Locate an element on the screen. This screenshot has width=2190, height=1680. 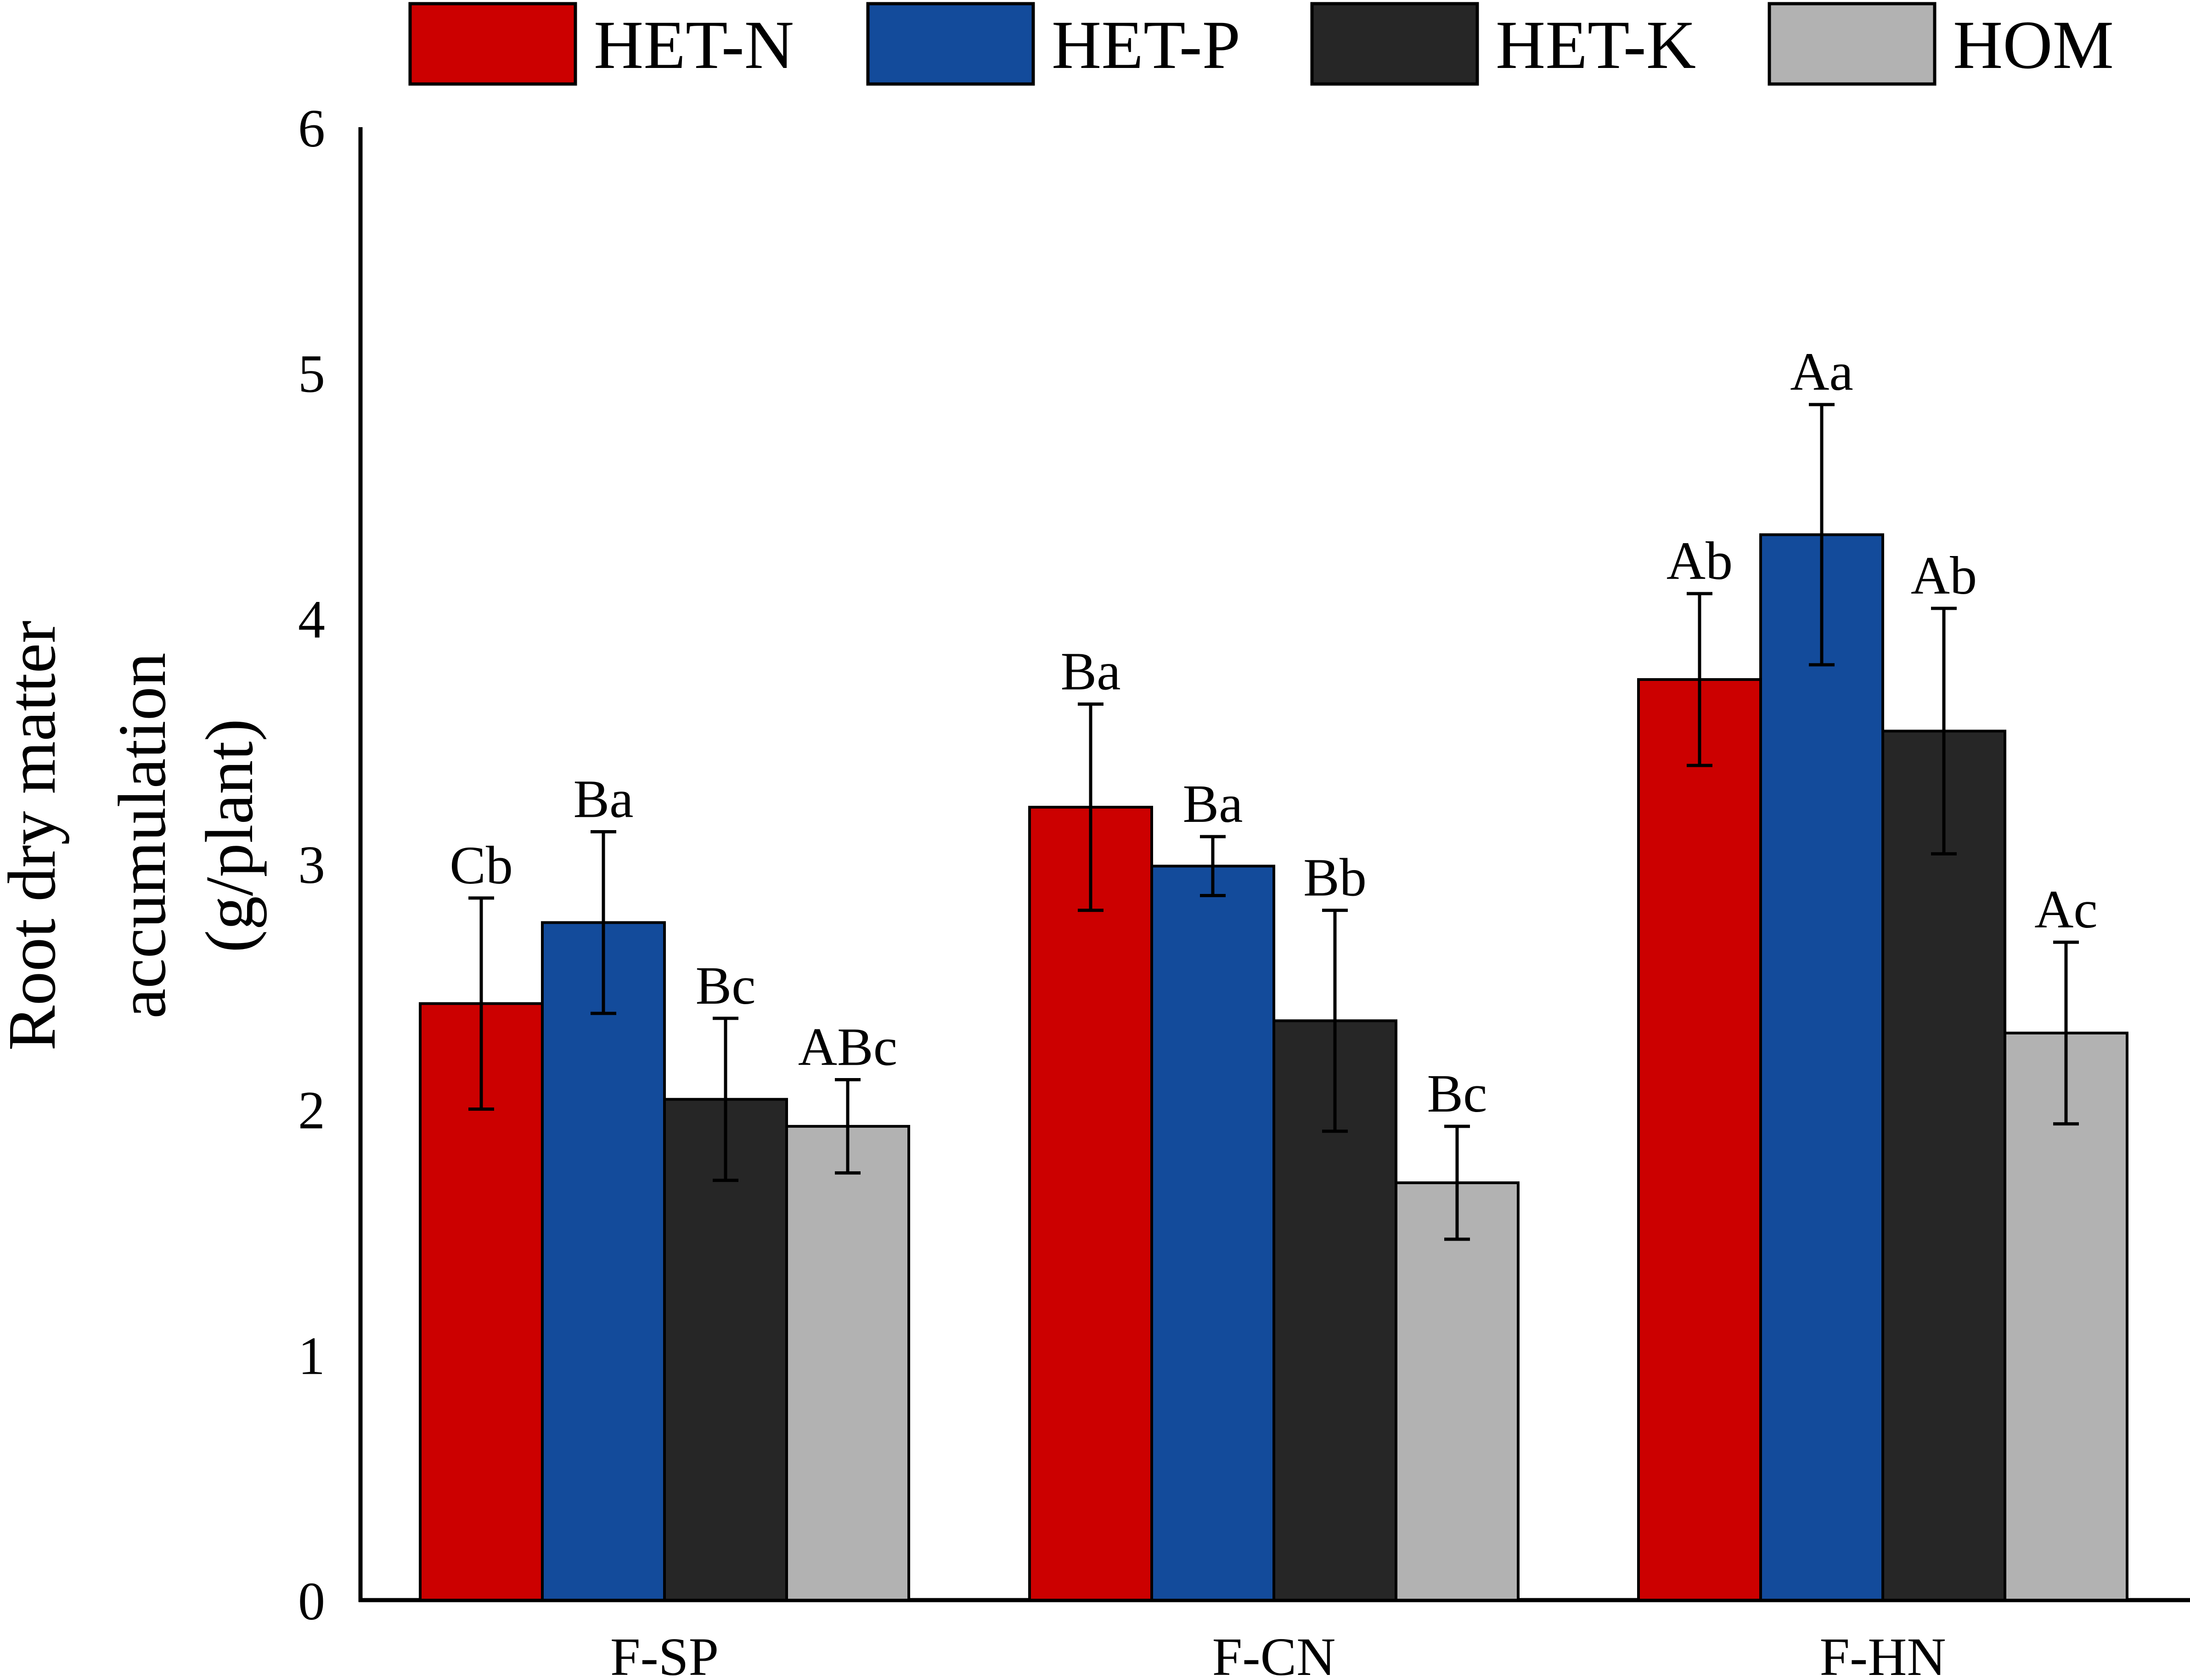
bar-het-n-f-hn is located at coordinates (1699, 1139).